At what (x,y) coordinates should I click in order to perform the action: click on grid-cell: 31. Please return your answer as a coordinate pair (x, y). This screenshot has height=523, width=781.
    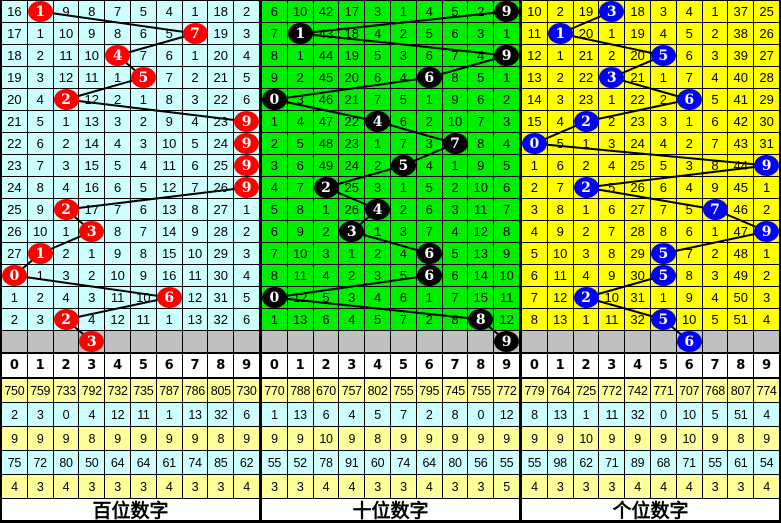
    Looking at the image, I should click on (637, 297).